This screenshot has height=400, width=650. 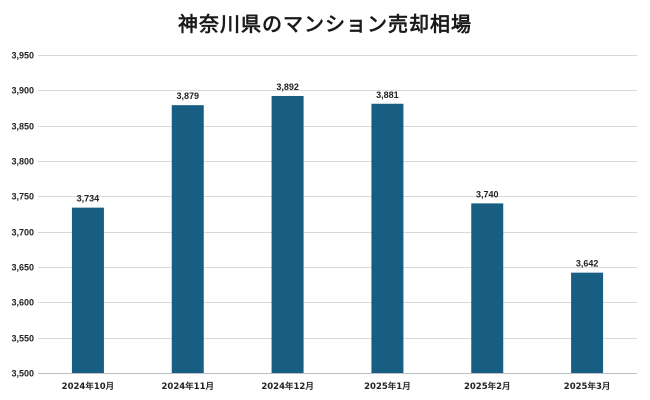 I want to click on y-tick-label: 3,550, so click(x=22, y=339).